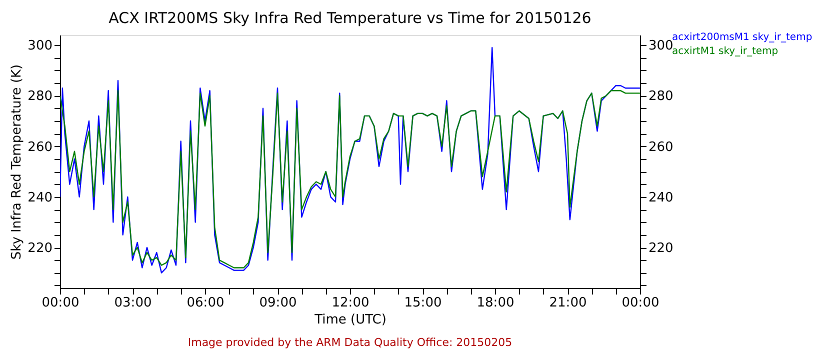 The height and width of the screenshot is (350, 840). I want to click on x-tick-label: 15:00, so click(423, 303).